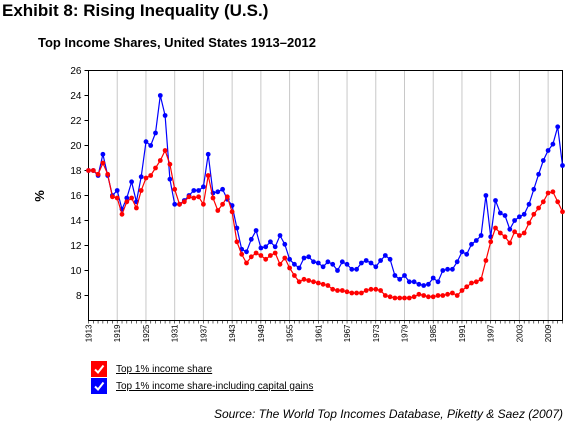 The image size is (575, 429). I want to click on x-tick-label: 2003, so click(519, 333).